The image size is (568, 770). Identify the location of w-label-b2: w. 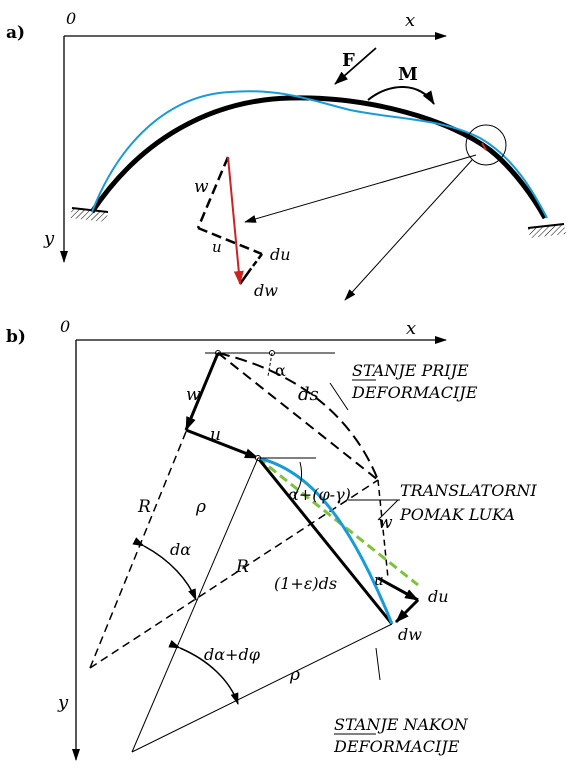
(385, 523).